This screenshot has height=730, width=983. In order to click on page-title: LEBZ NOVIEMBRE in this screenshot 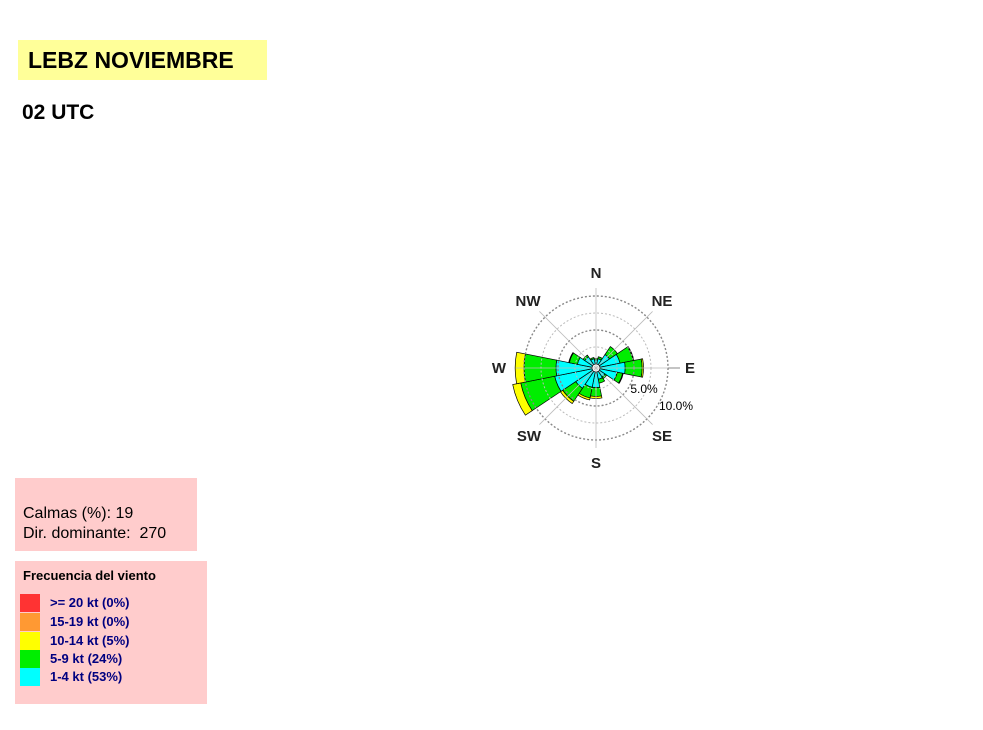, I will do `click(131, 60)`.